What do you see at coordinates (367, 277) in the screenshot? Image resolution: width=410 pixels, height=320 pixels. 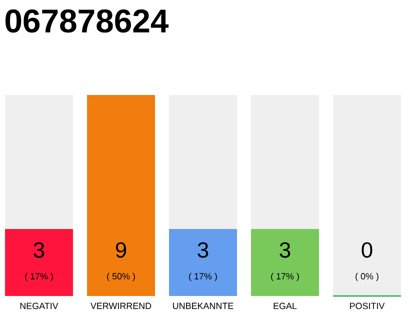 I see `annotation: ( 0% )` at bounding box center [367, 277].